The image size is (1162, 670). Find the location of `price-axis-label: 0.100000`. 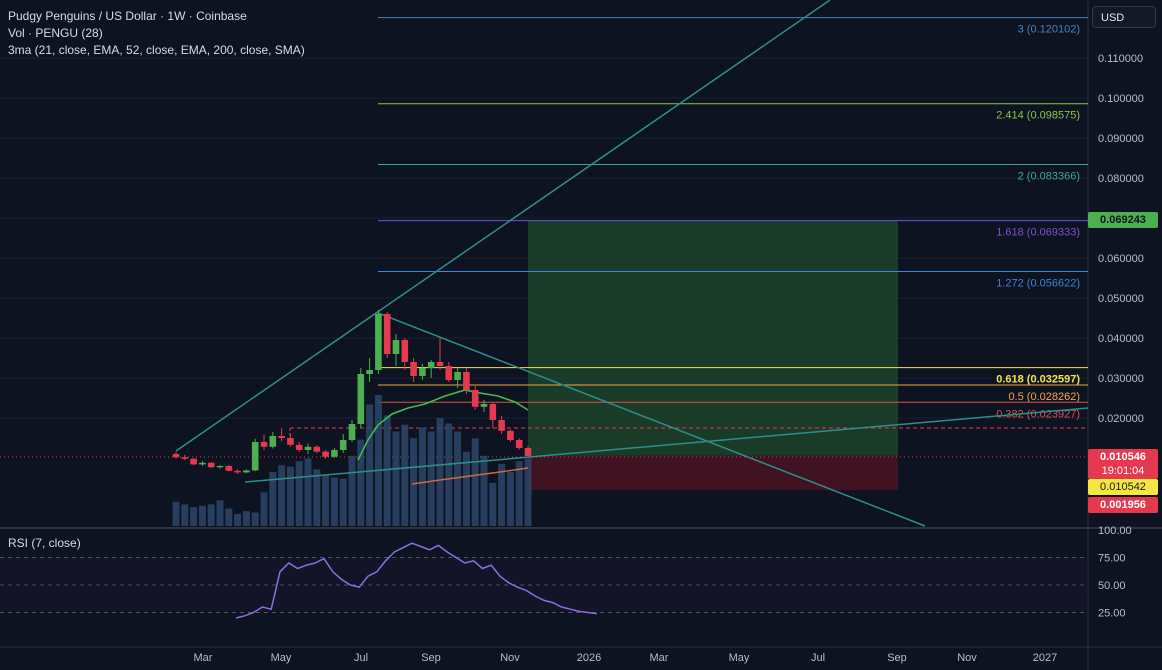

price-axis-label: 0.100000 is located at coordinates (1121, 99).